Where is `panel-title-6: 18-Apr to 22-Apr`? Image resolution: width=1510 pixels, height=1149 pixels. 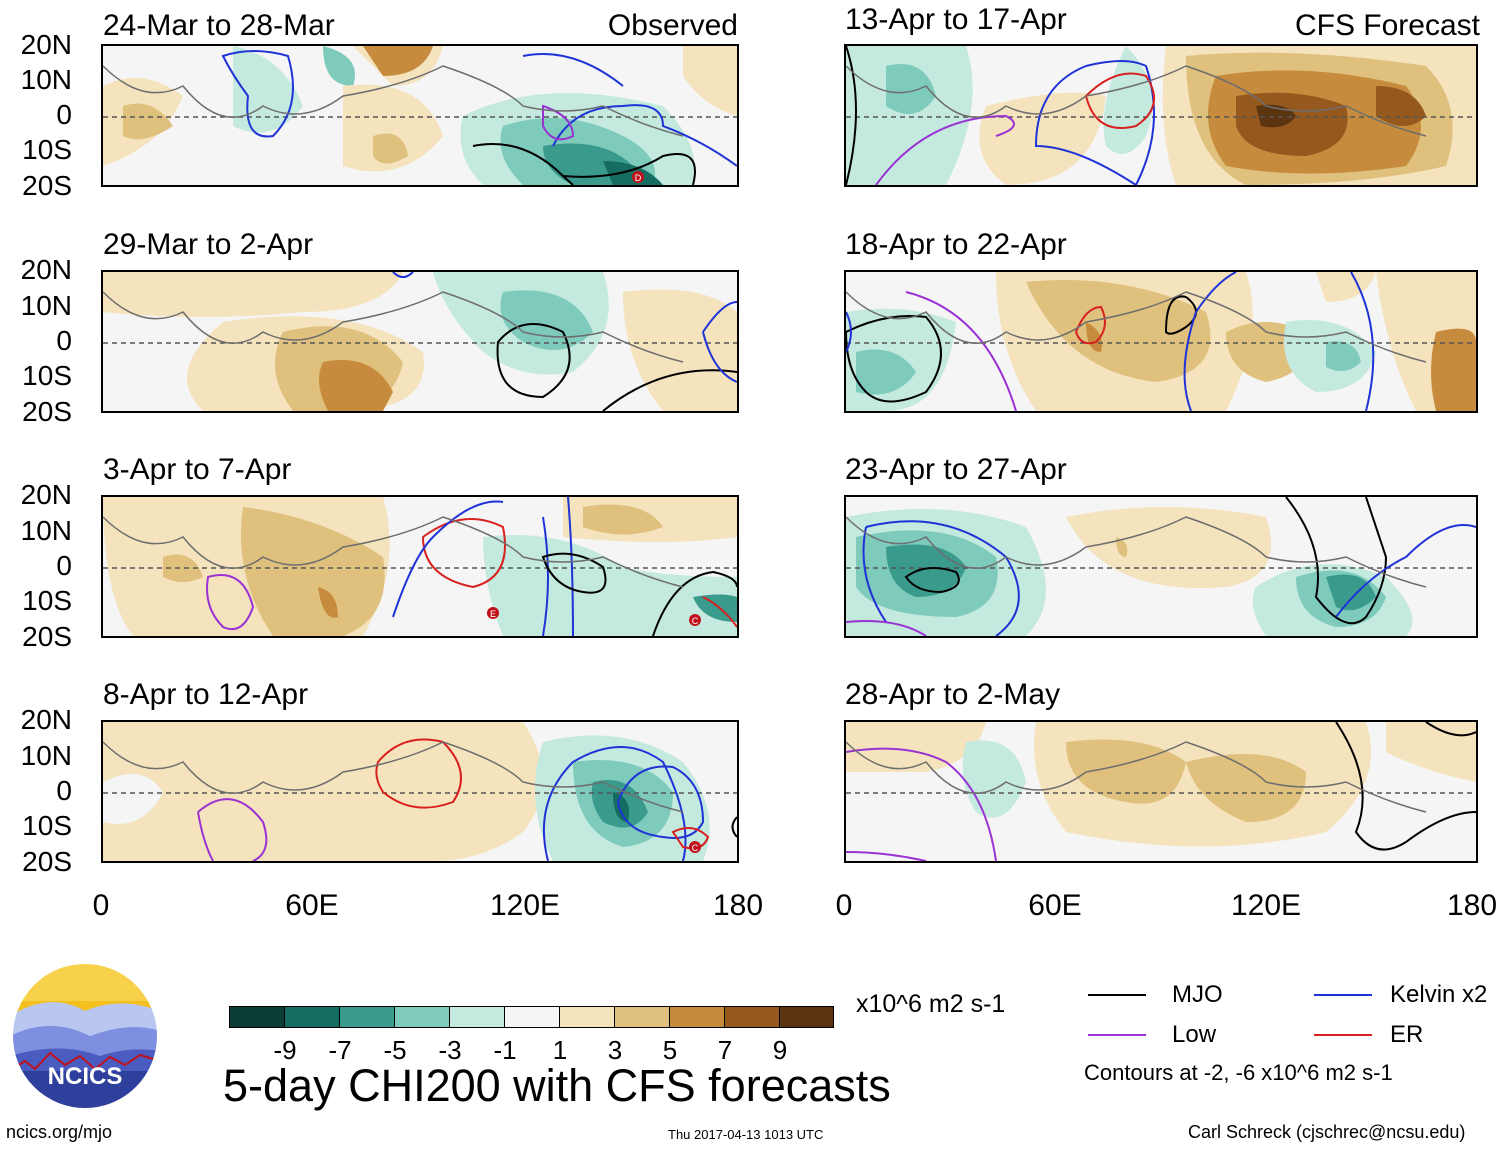
panel-title-6: 18-Apr to 22-Apr is located at coordinates (956, 244).